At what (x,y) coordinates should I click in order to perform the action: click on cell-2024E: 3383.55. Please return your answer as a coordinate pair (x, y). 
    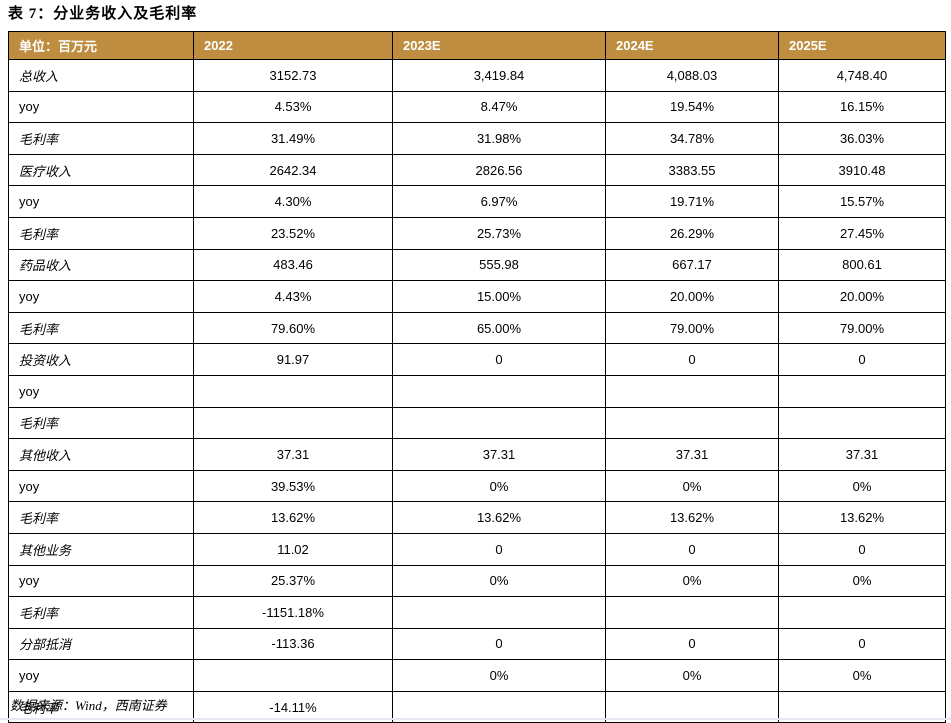
    Looking at the image, I should click on (692, 170).